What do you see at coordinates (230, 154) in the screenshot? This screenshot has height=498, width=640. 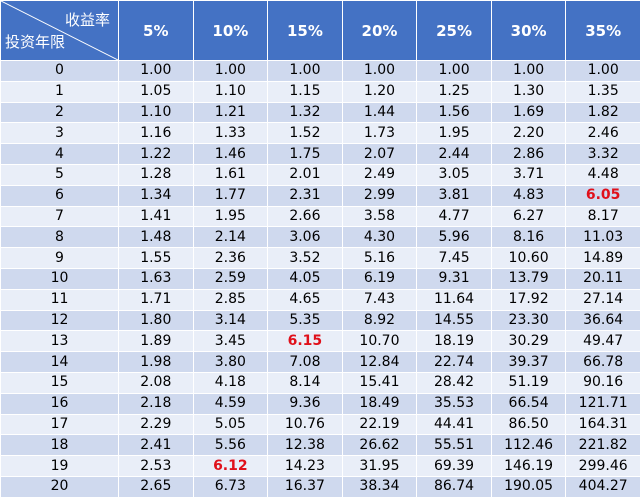 I see `value-cell: 1.46` at bounding box center [230, 154].